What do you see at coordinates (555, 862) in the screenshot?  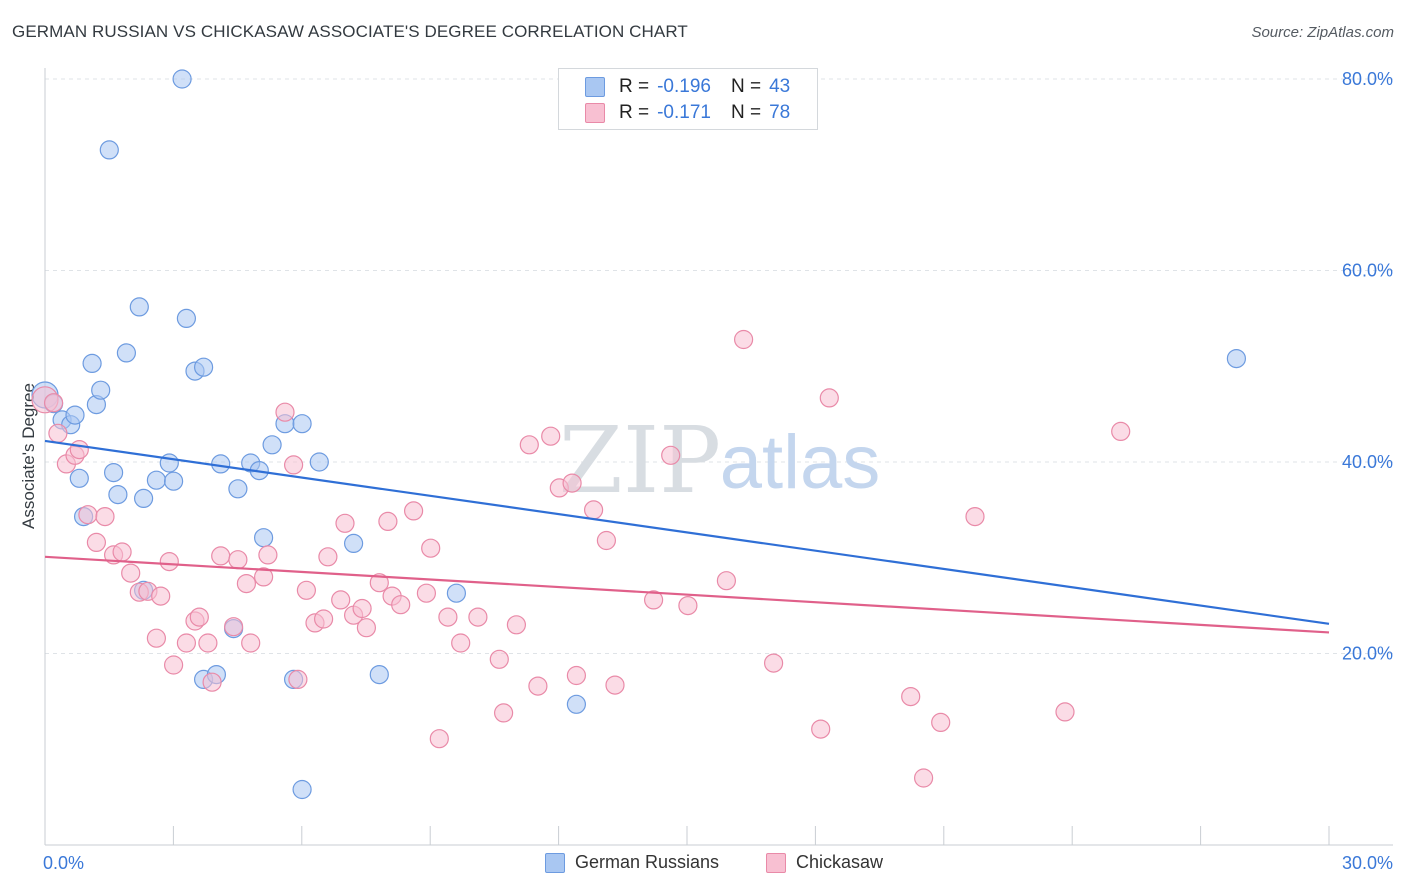 I see `bottom-legend-swatch-german-russians` at bounding box center [555, 862].